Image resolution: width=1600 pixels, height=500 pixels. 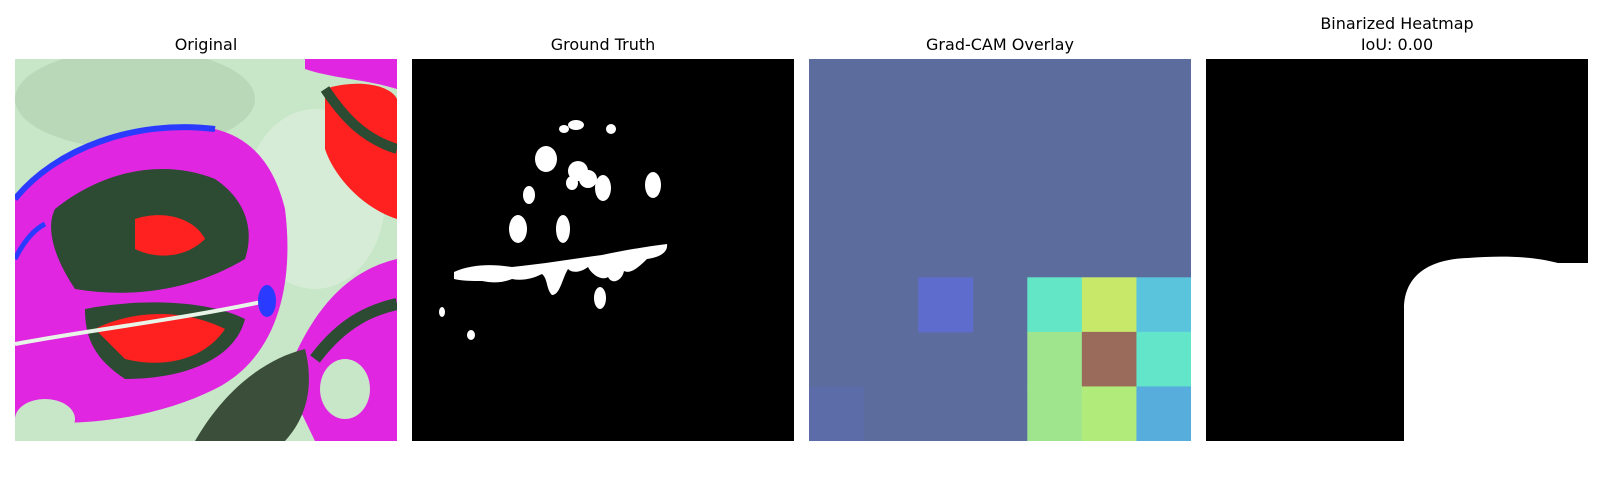 What do you see at coordinates (1397, 44) in the screenshot?
I see `iou-label: IoU: 0.00` at bounding box center [1397, 44].